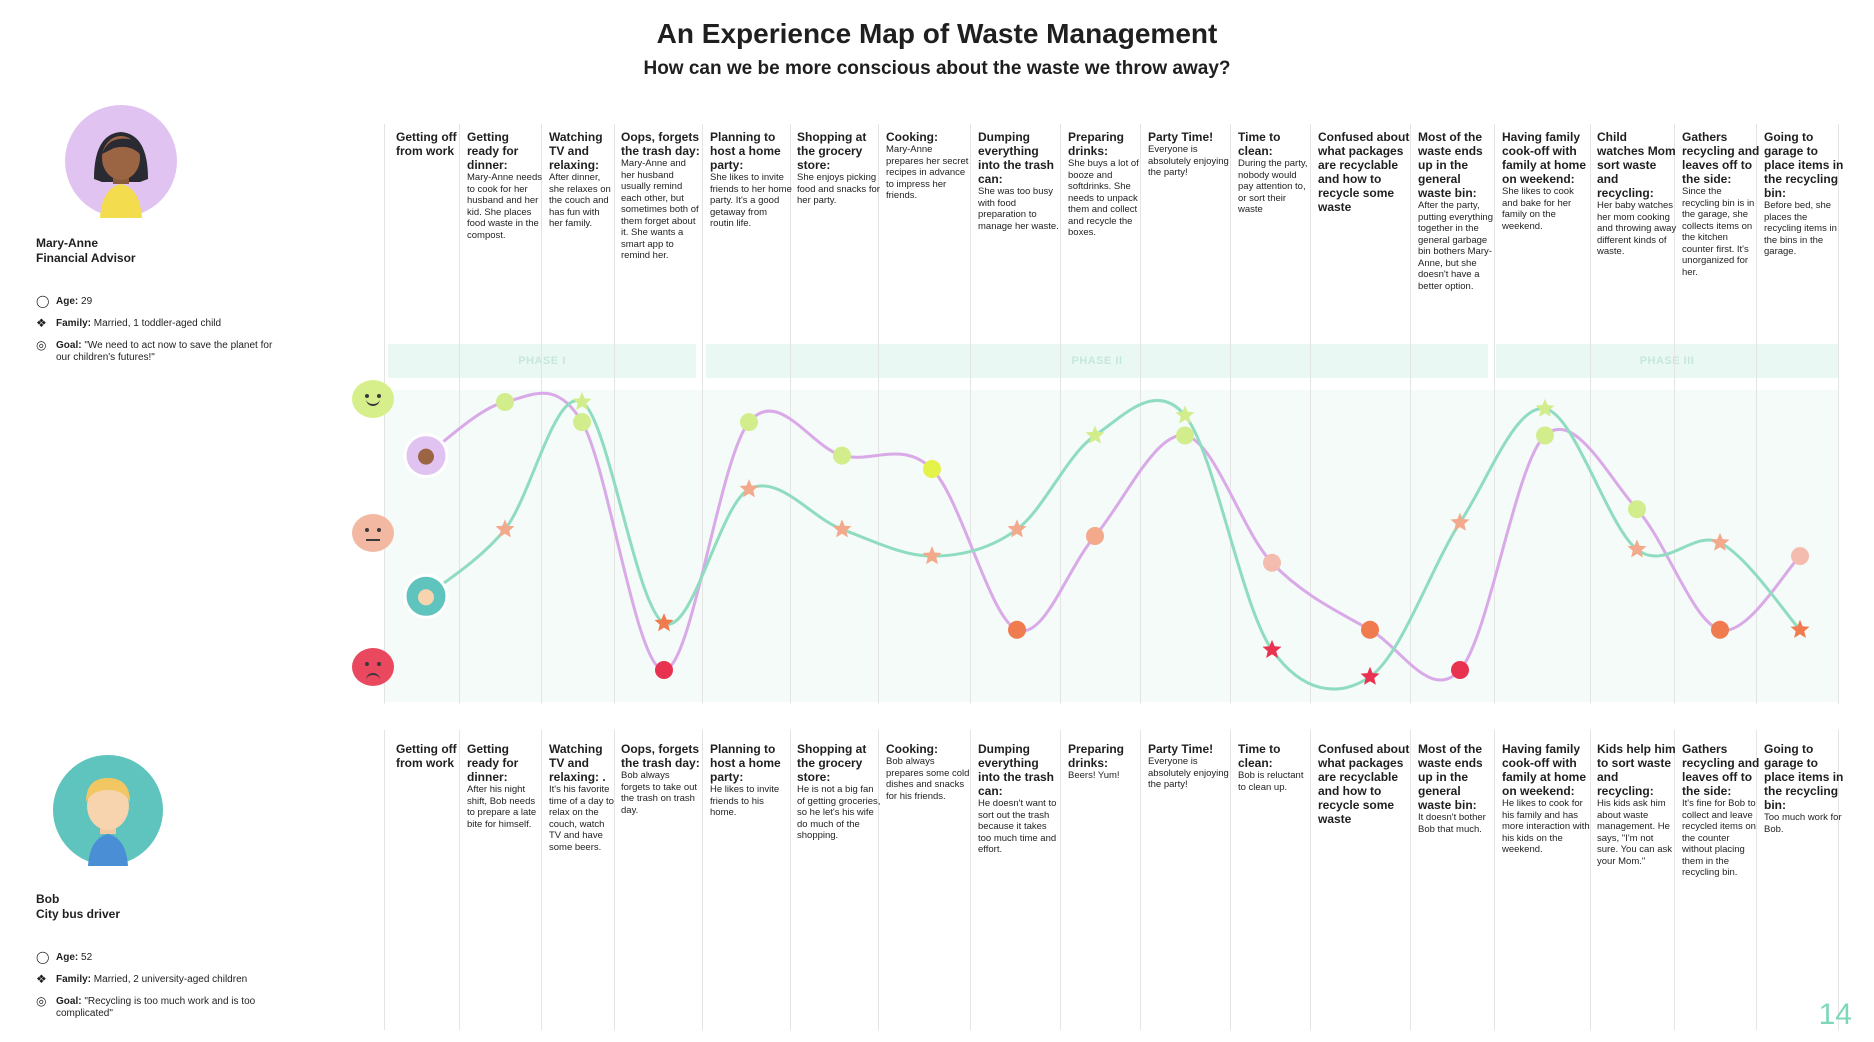 This screenshot has width=1874, height=1042. Describe the element at coordinates (1835, 1014) in the screenshot. I see `page-number: 14` at that location.